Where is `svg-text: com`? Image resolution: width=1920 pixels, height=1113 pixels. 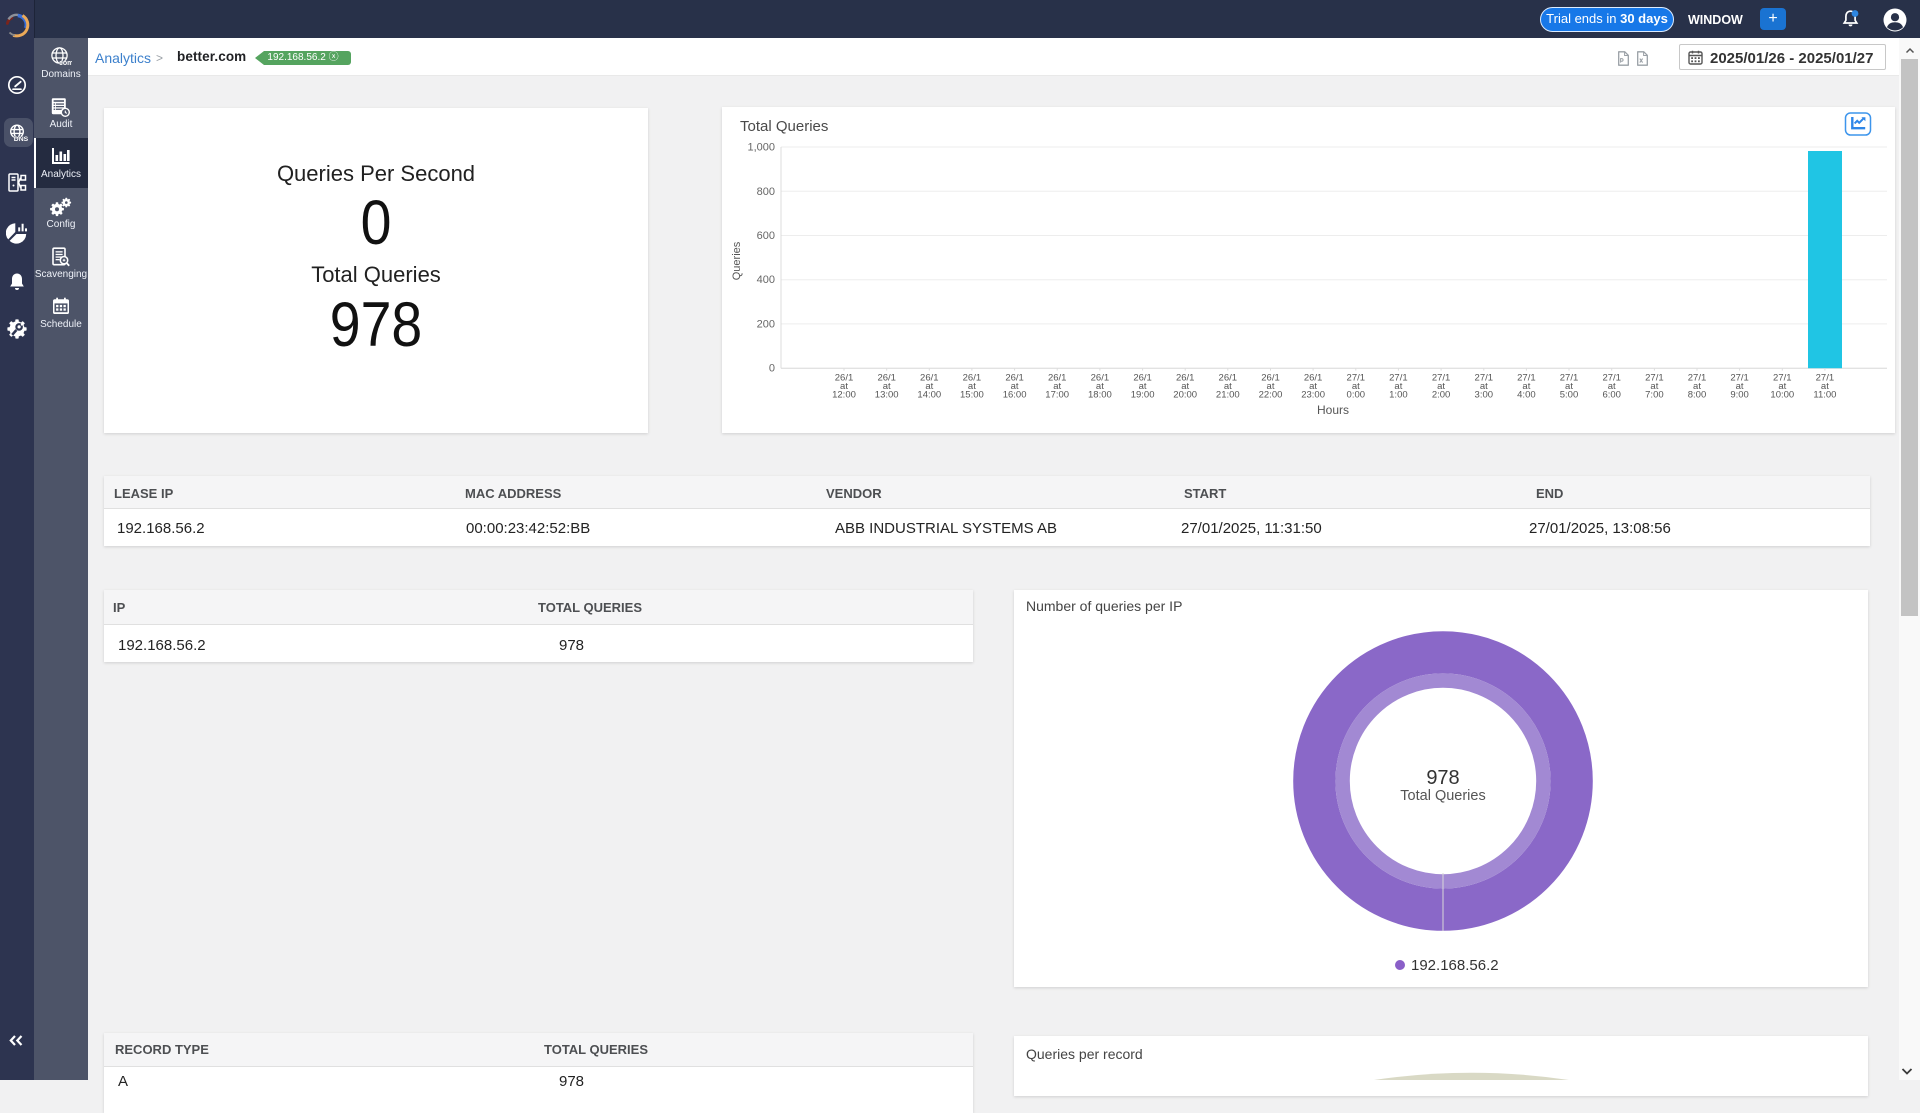
svg-text: com is located at coordinates (65, 63).